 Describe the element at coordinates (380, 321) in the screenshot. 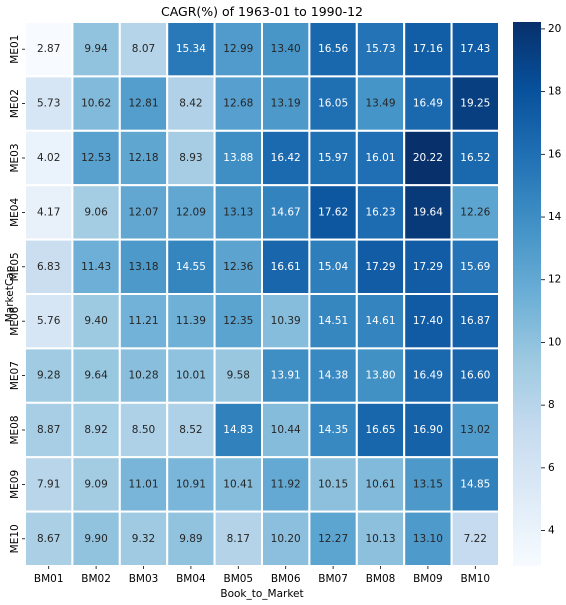

I see `cell-value-label: 14.61` at that location.